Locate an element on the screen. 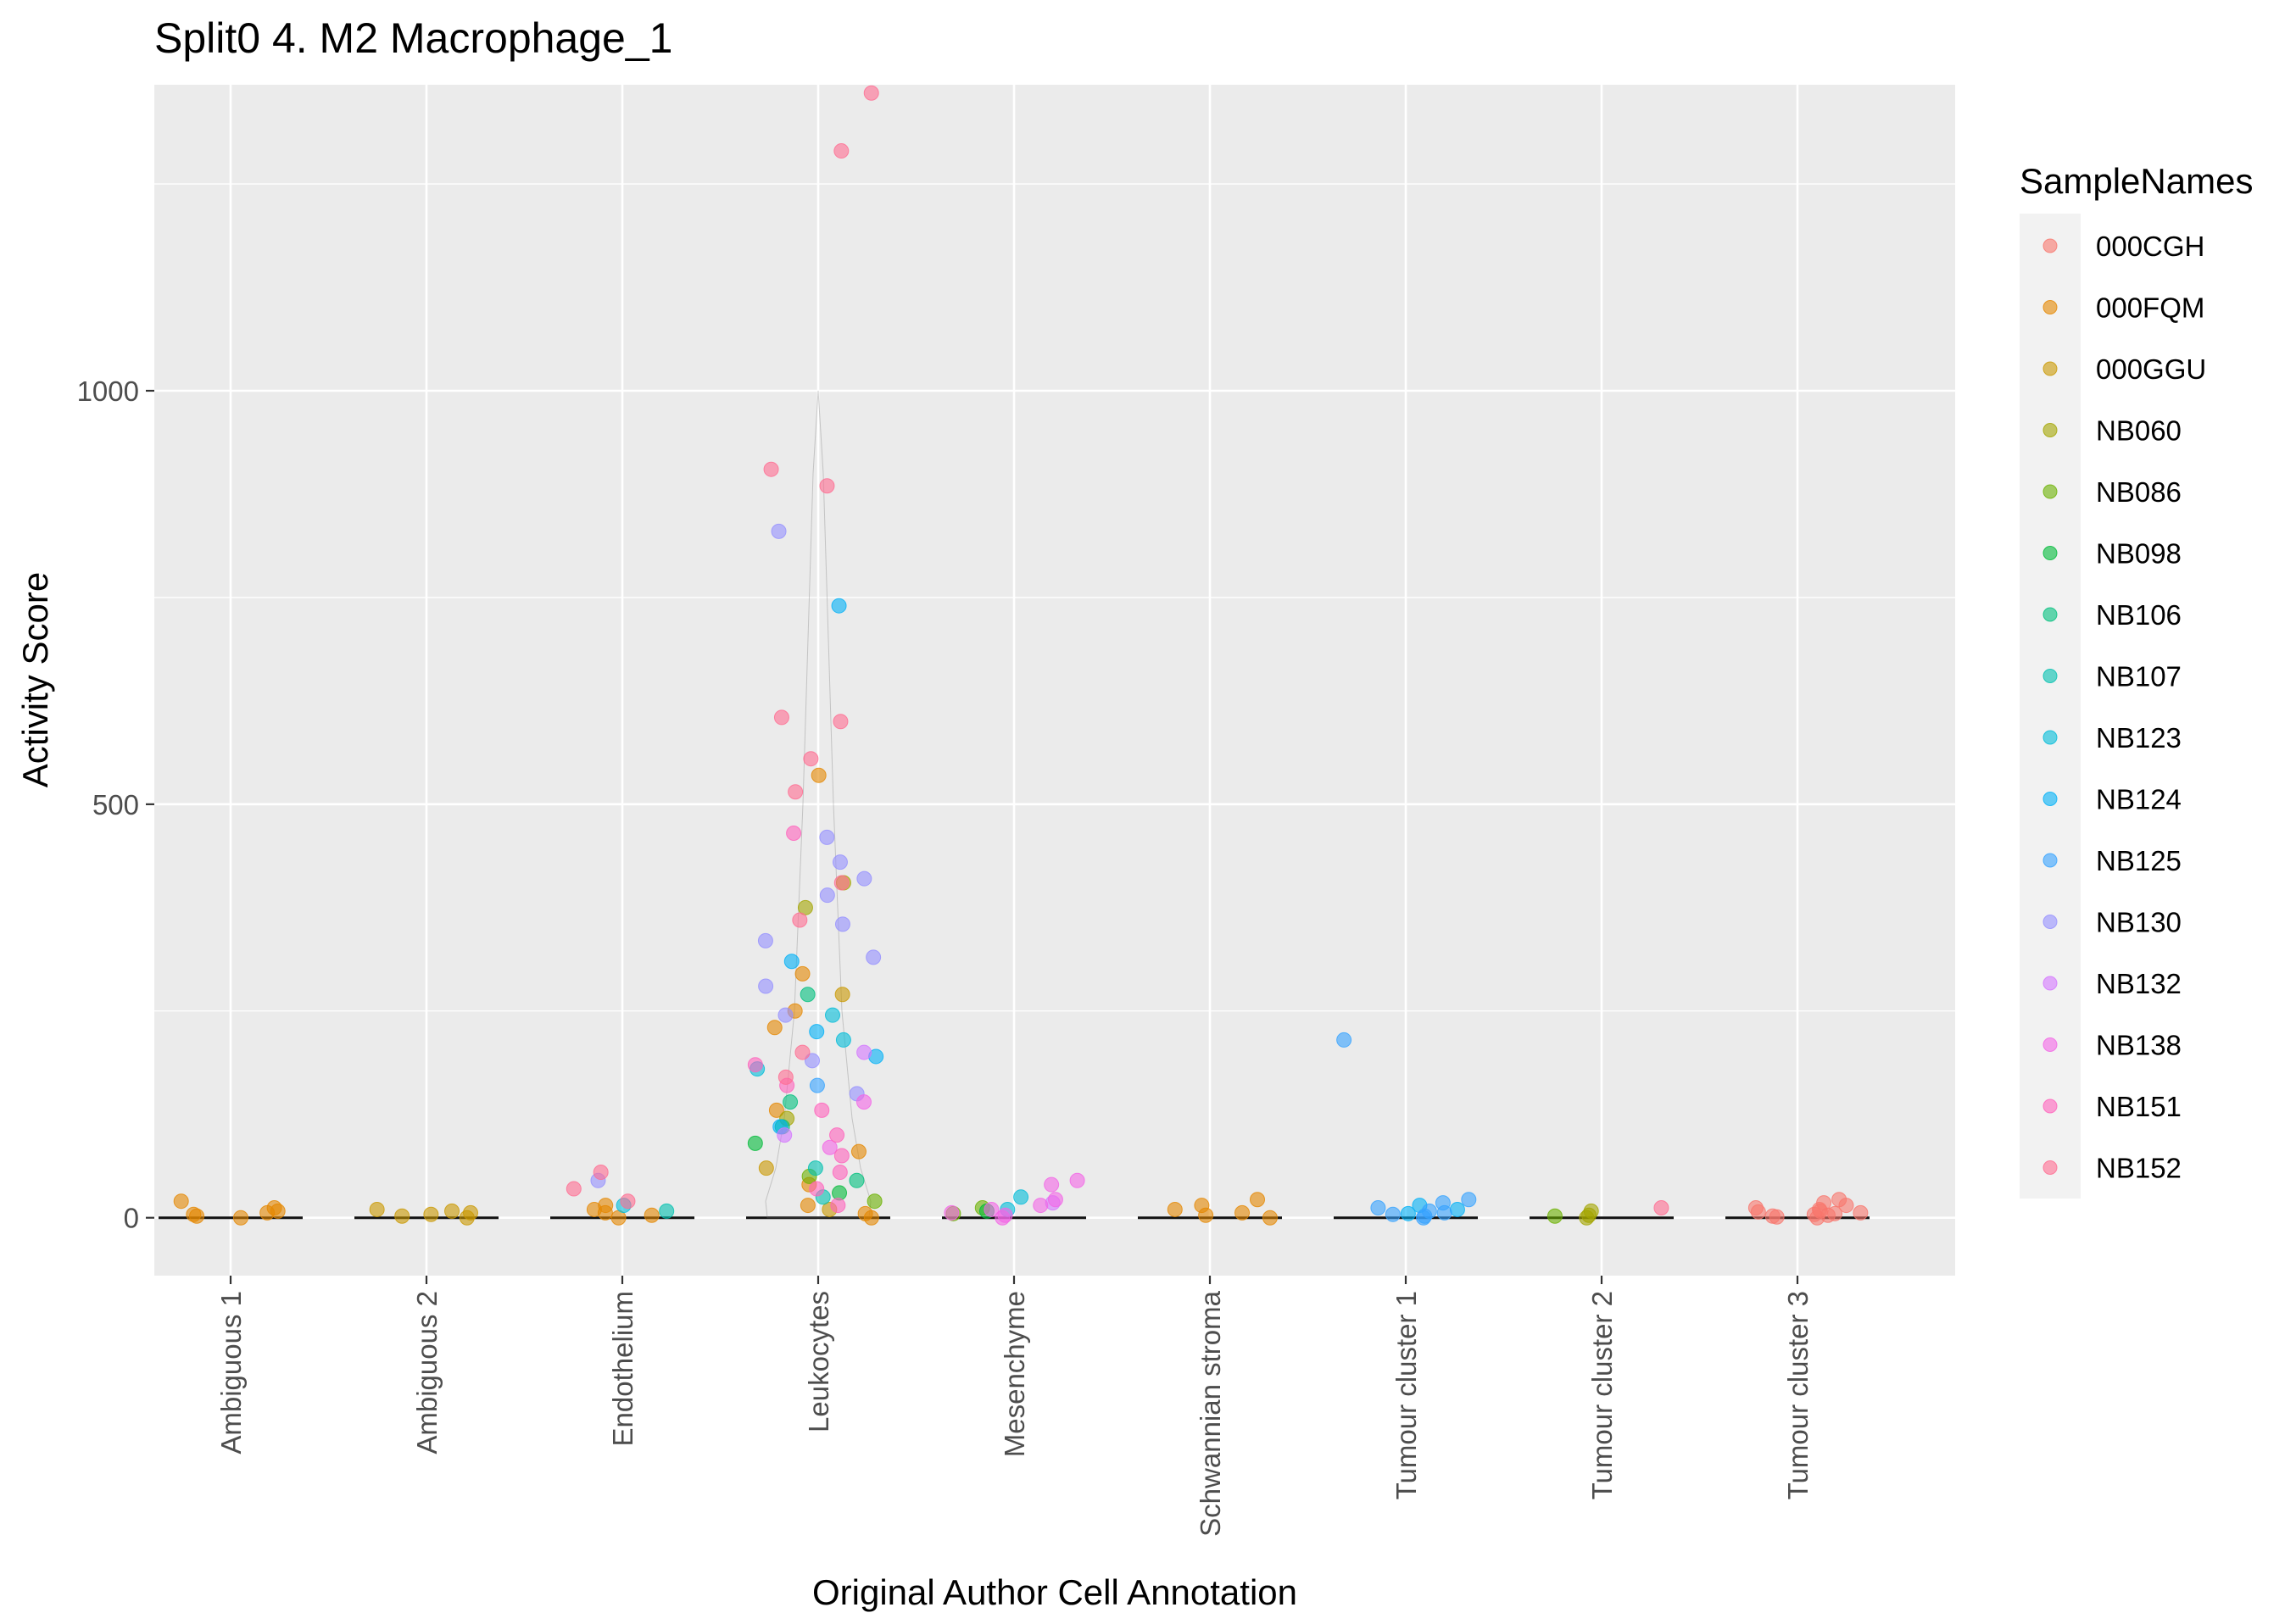  x-tick-label: Tumour cluster 1 is located at coordinates (1406, 1395).